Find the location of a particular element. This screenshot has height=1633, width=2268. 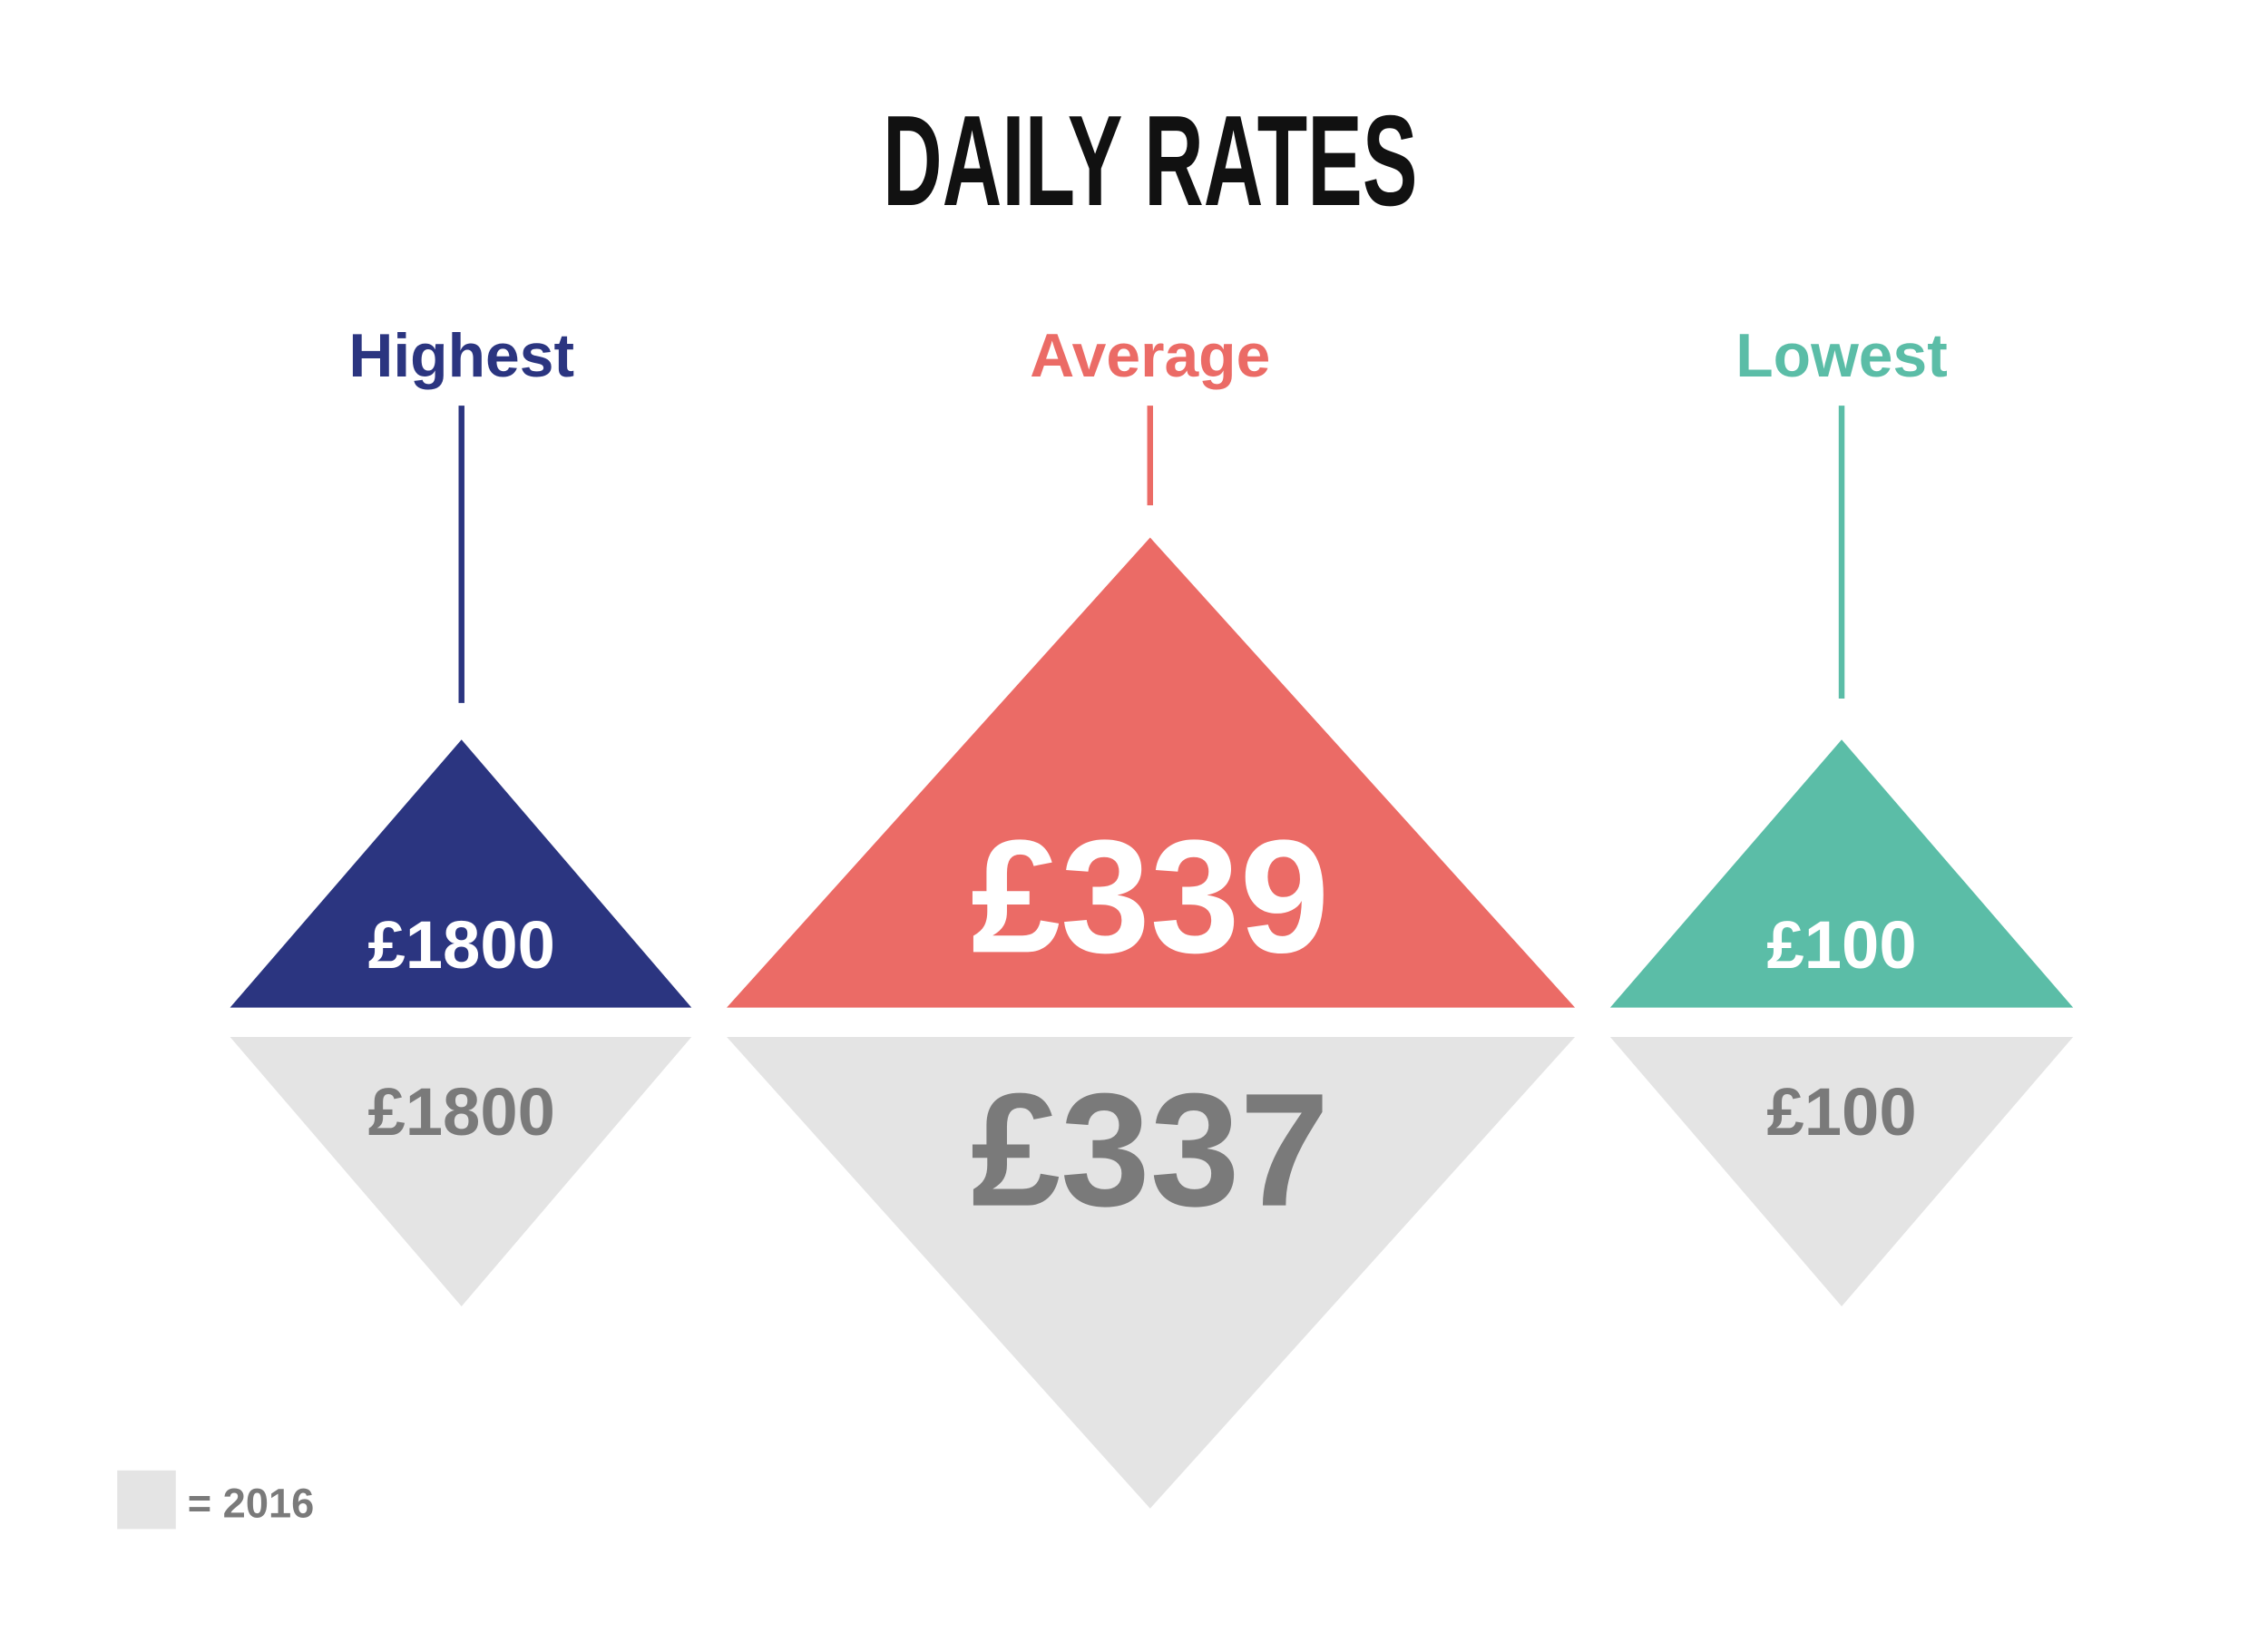

legend-label: = 2016 is located at coordinates (252, 1503).